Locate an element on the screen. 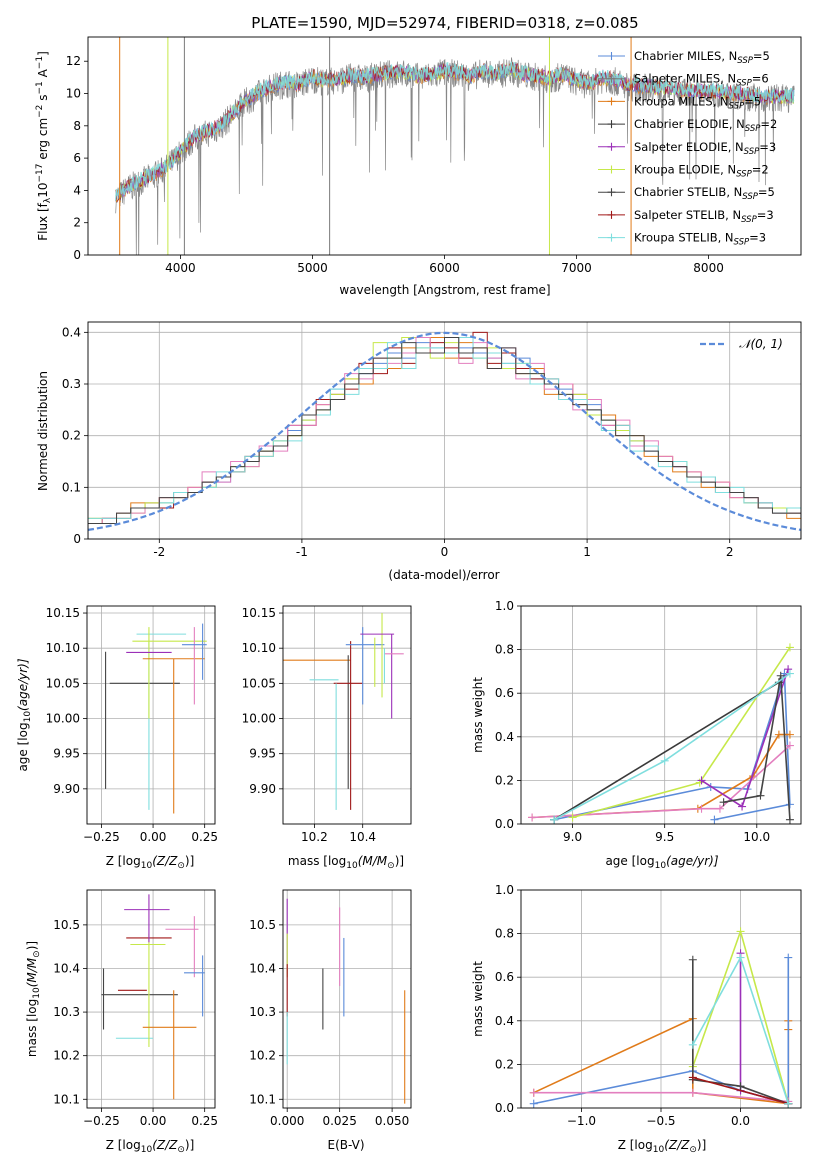 The width and height of the screenshot is (819, 1174). y-tick-label: 4 is located at coordinates (77, 190).